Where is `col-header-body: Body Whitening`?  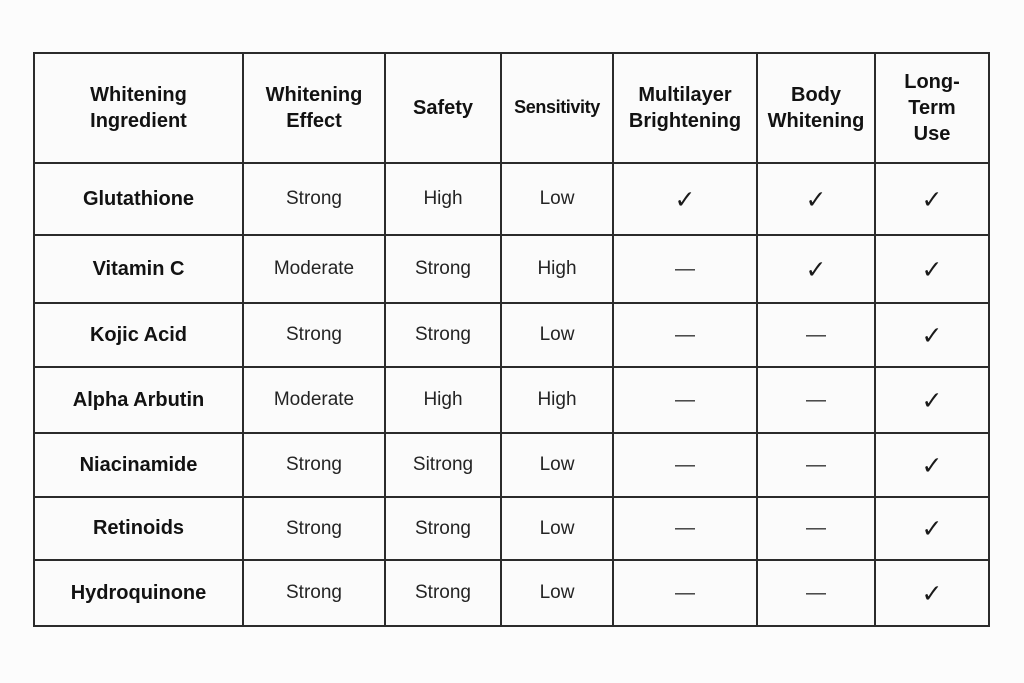
col-header-body: Body Whitening is located at coordinates (816, 108).